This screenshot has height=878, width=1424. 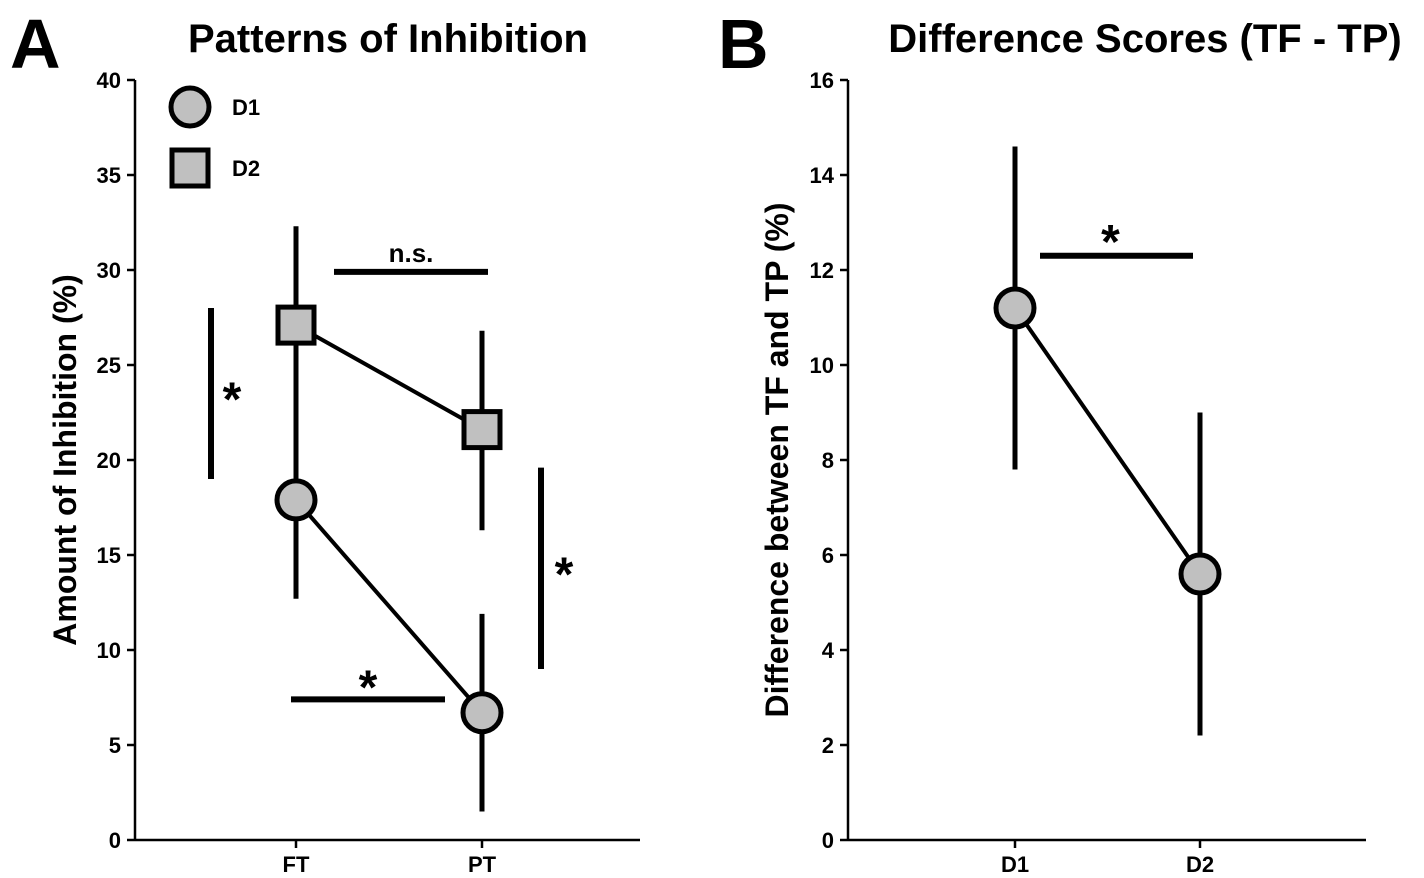 I want to click on y-axis-label: Amount of Inhibition (%), so click(x=65, y=459).